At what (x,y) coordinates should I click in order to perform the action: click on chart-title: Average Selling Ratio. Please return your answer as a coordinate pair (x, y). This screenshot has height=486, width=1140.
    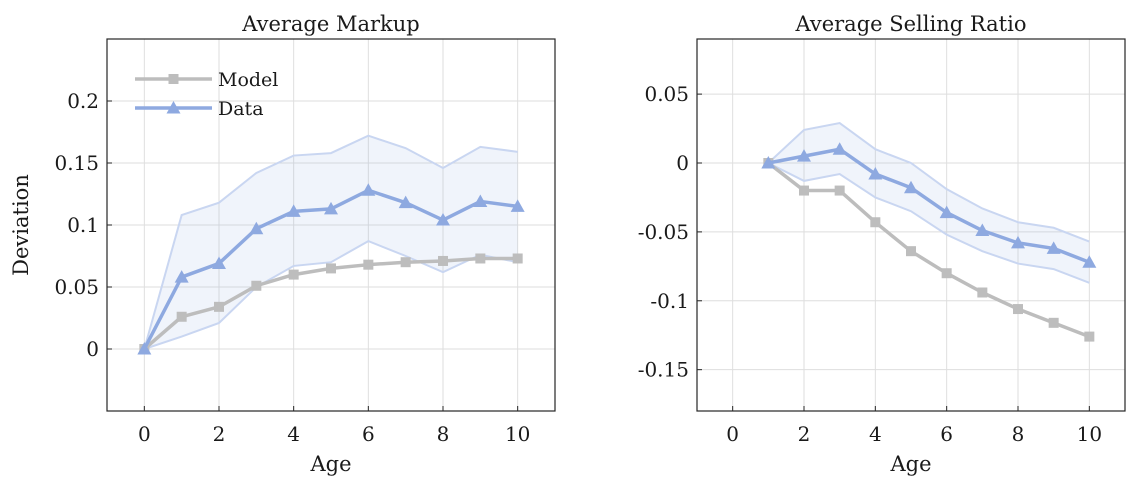
    Looking at the image, I should click on (911, 24).